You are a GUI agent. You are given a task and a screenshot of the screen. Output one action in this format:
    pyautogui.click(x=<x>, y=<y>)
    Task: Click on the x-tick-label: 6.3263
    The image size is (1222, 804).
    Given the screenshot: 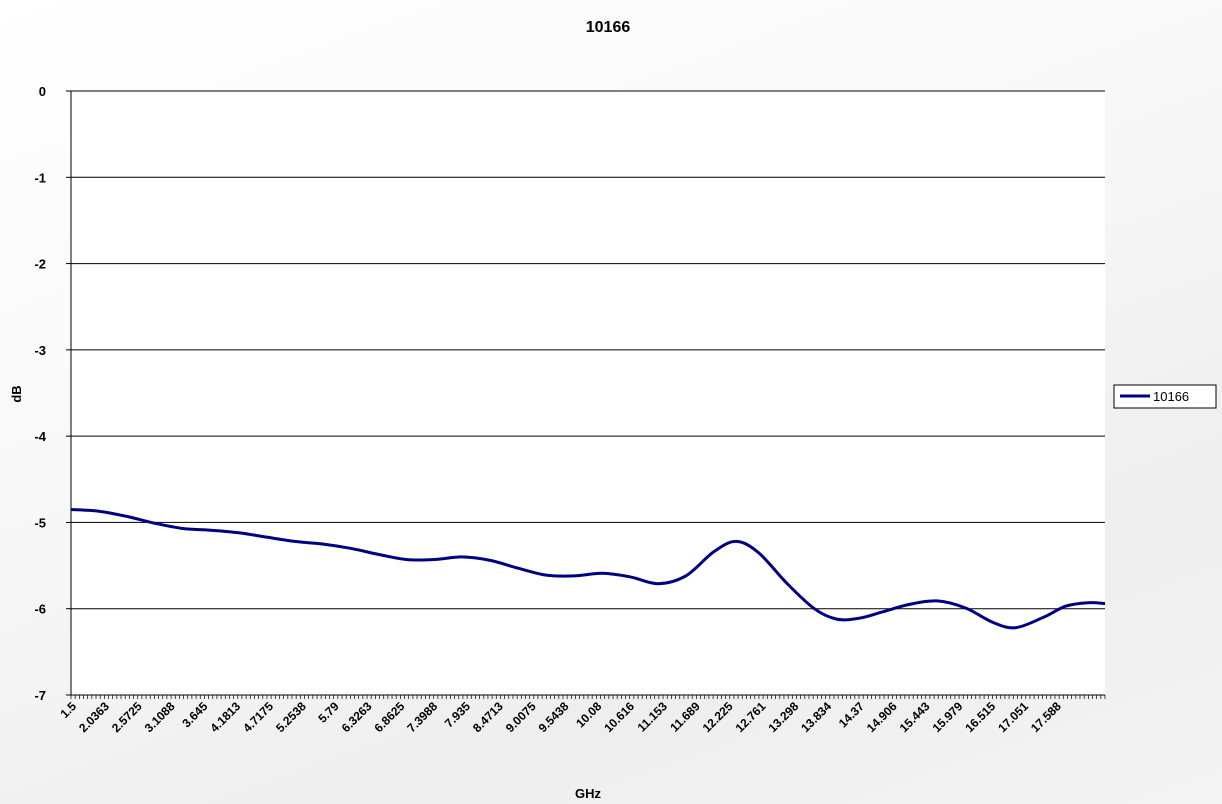 What is the action you would take?
    pyautogui.click(x=357, y=717)
    